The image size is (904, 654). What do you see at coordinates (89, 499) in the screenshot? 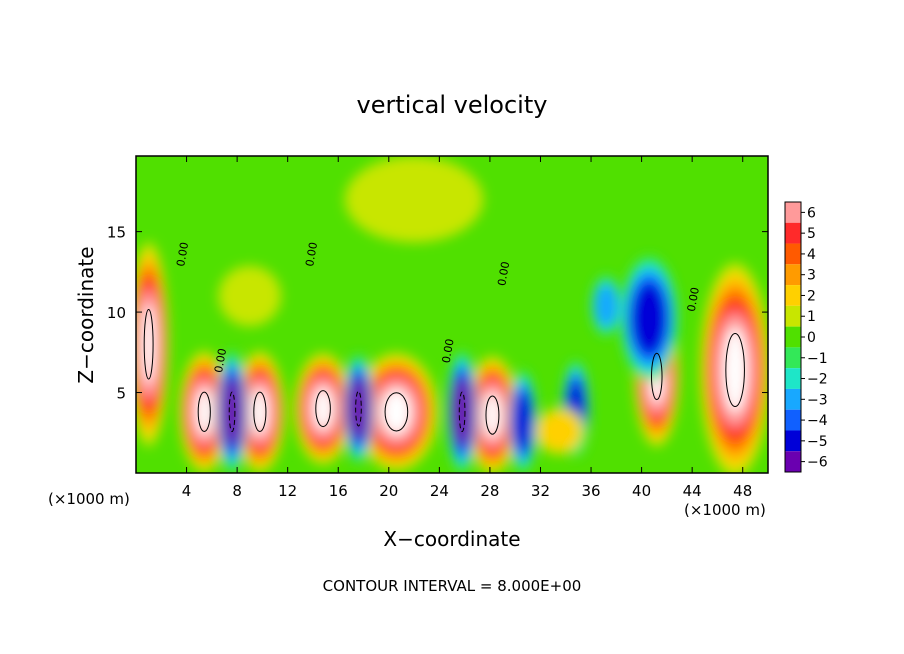
I see `x-unit-left: (×1000 m)` at bounding box center [89, 499].